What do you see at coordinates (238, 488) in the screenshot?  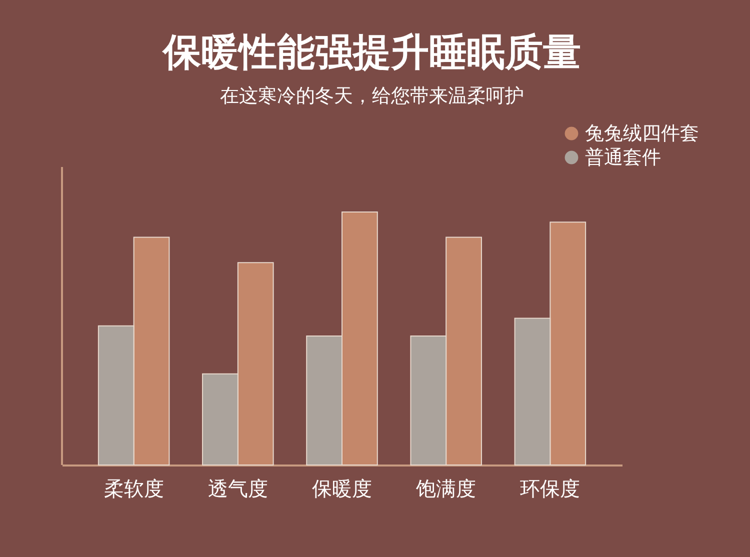 I see `x-tick-label: 透气度` at bounding box center [238, 488].